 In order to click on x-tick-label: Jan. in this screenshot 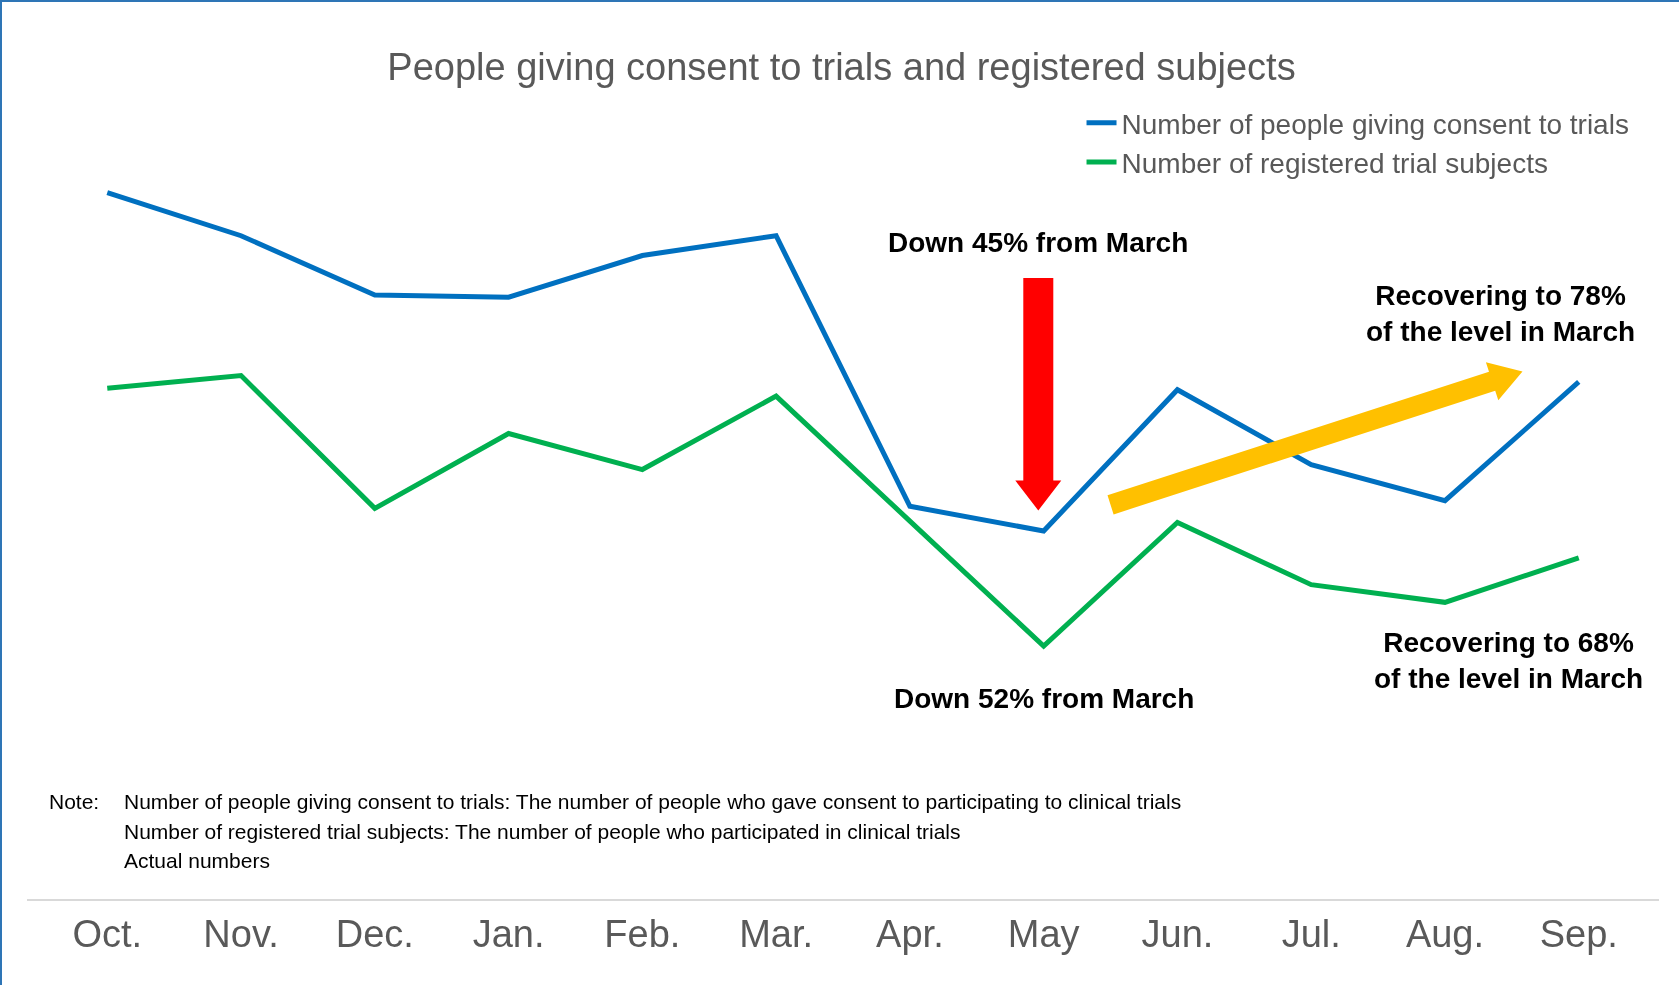, I will do `click(508, 933)`.